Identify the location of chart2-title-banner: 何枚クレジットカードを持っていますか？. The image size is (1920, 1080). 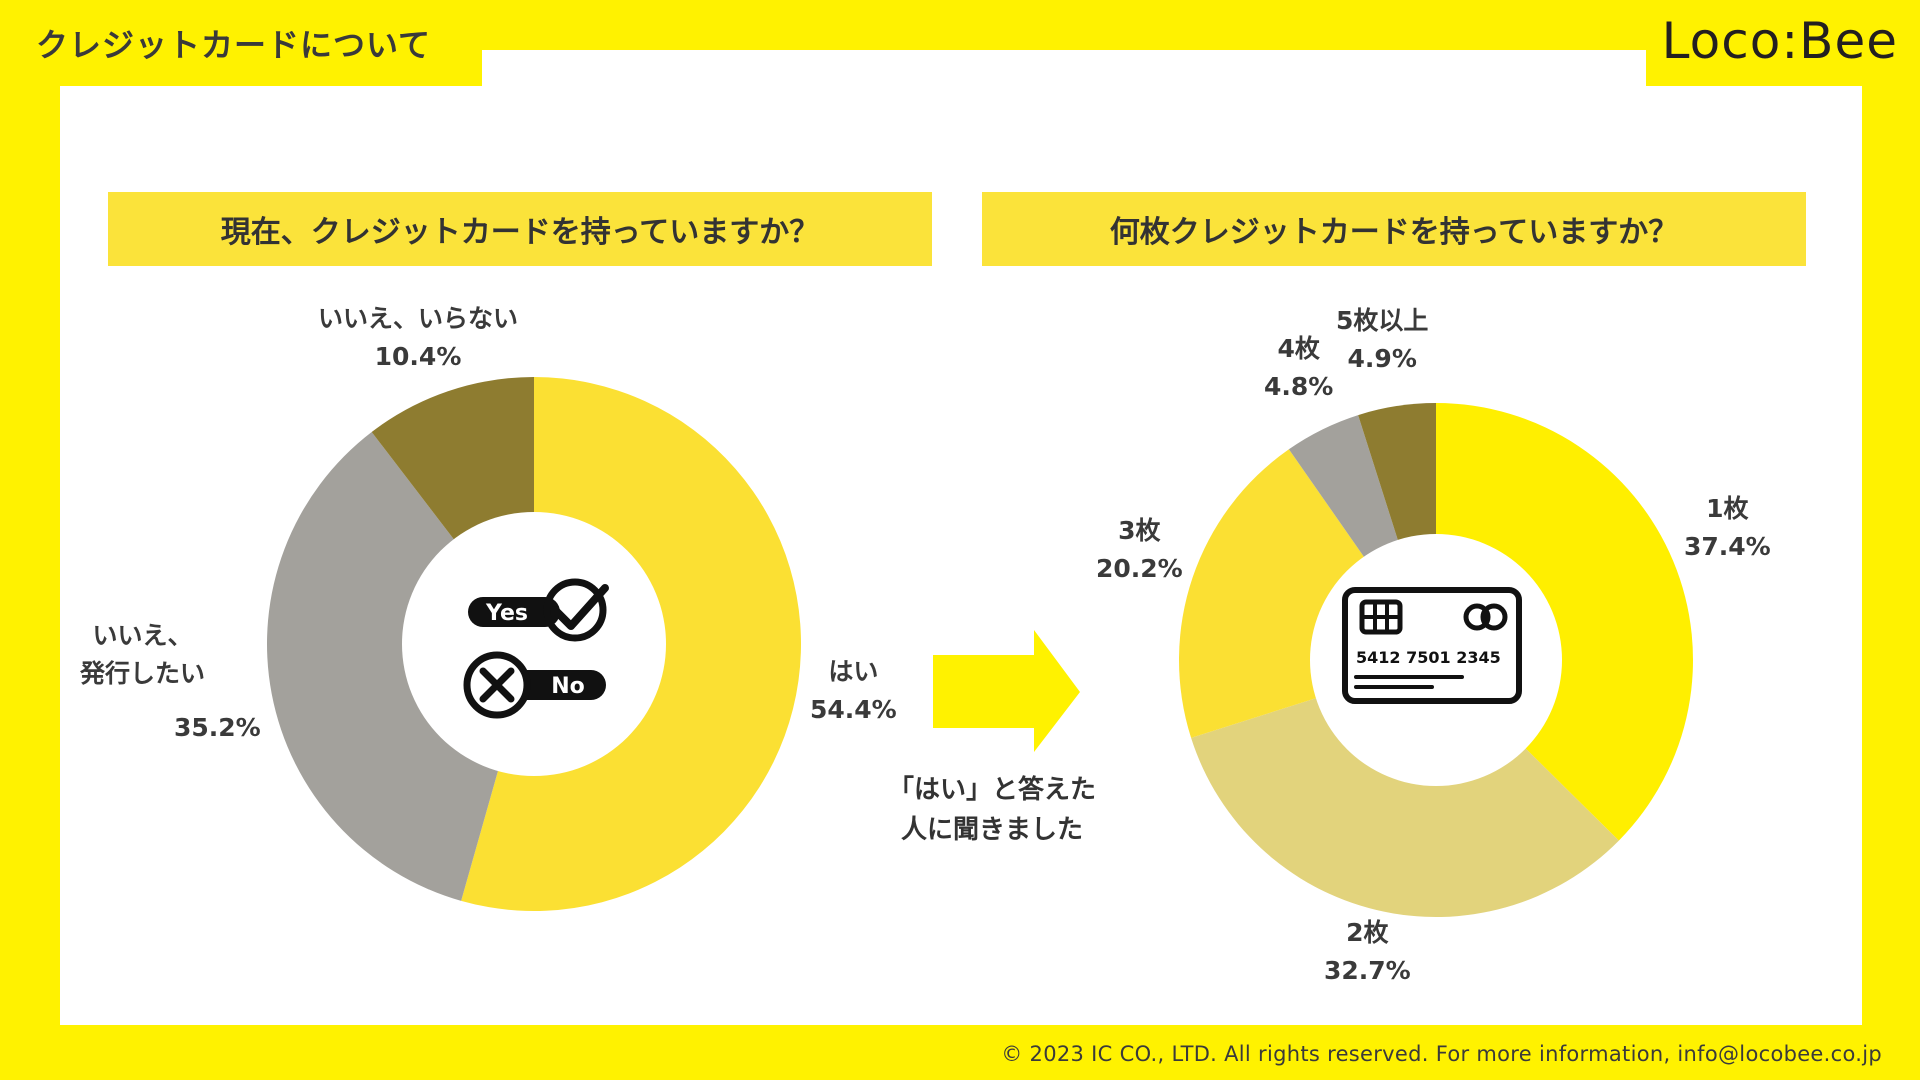
(1394, 229).